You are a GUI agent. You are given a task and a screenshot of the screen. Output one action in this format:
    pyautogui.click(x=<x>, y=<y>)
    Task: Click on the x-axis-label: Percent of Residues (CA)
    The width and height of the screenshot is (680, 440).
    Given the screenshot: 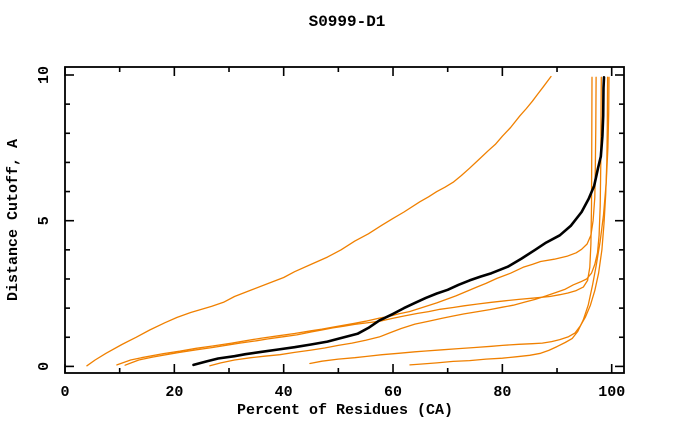 What is the action you would take?
    pyautogui.click(x=345, y=410)
    